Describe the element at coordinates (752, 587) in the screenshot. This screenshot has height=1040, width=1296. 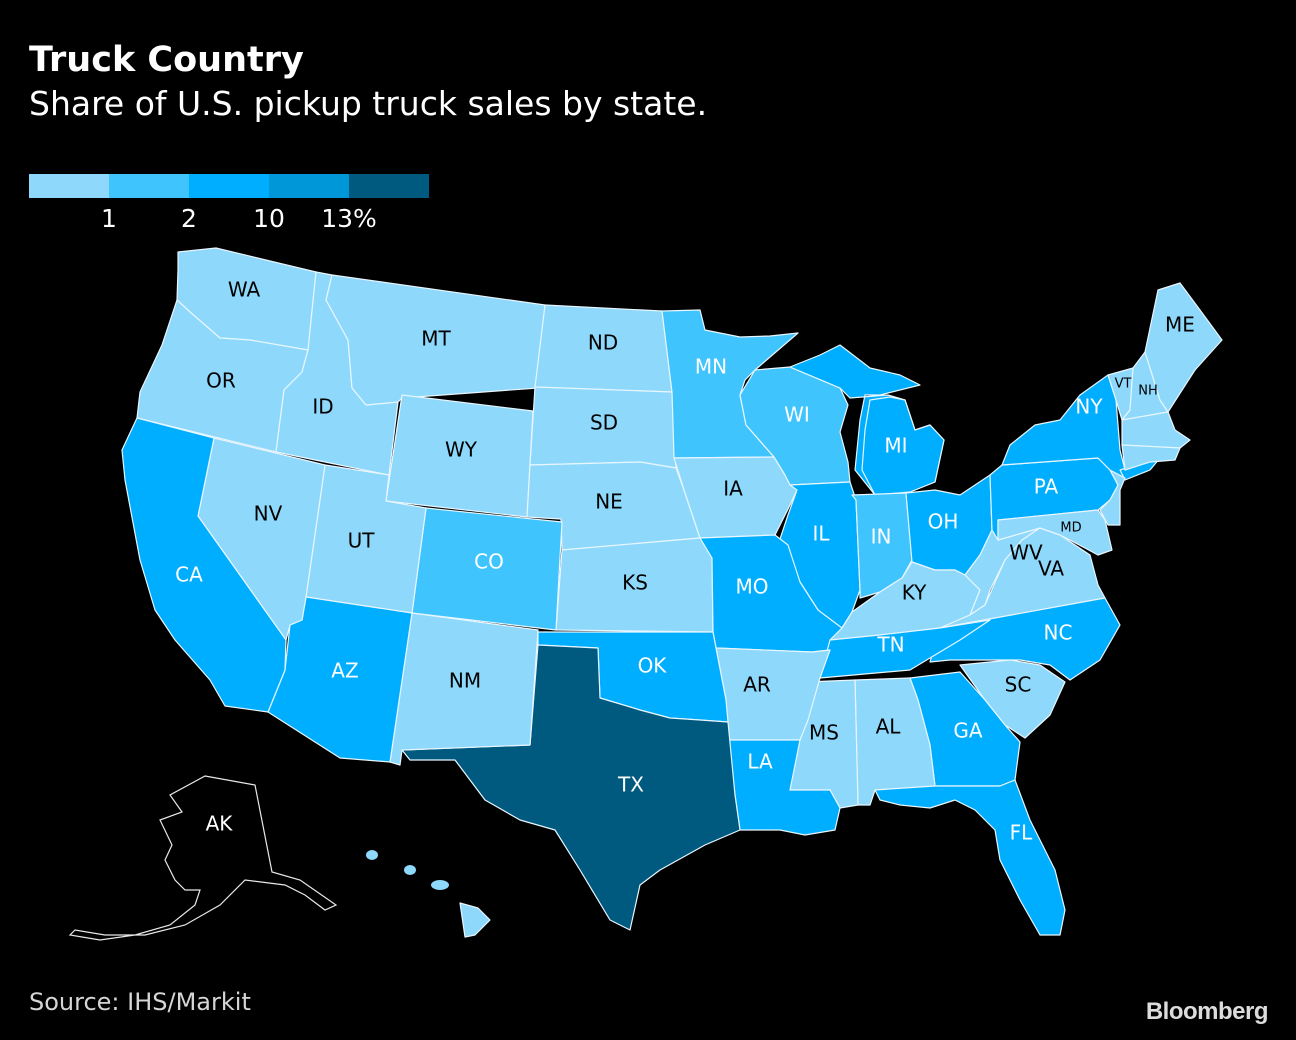
I see `label-mo: MO` at that location.